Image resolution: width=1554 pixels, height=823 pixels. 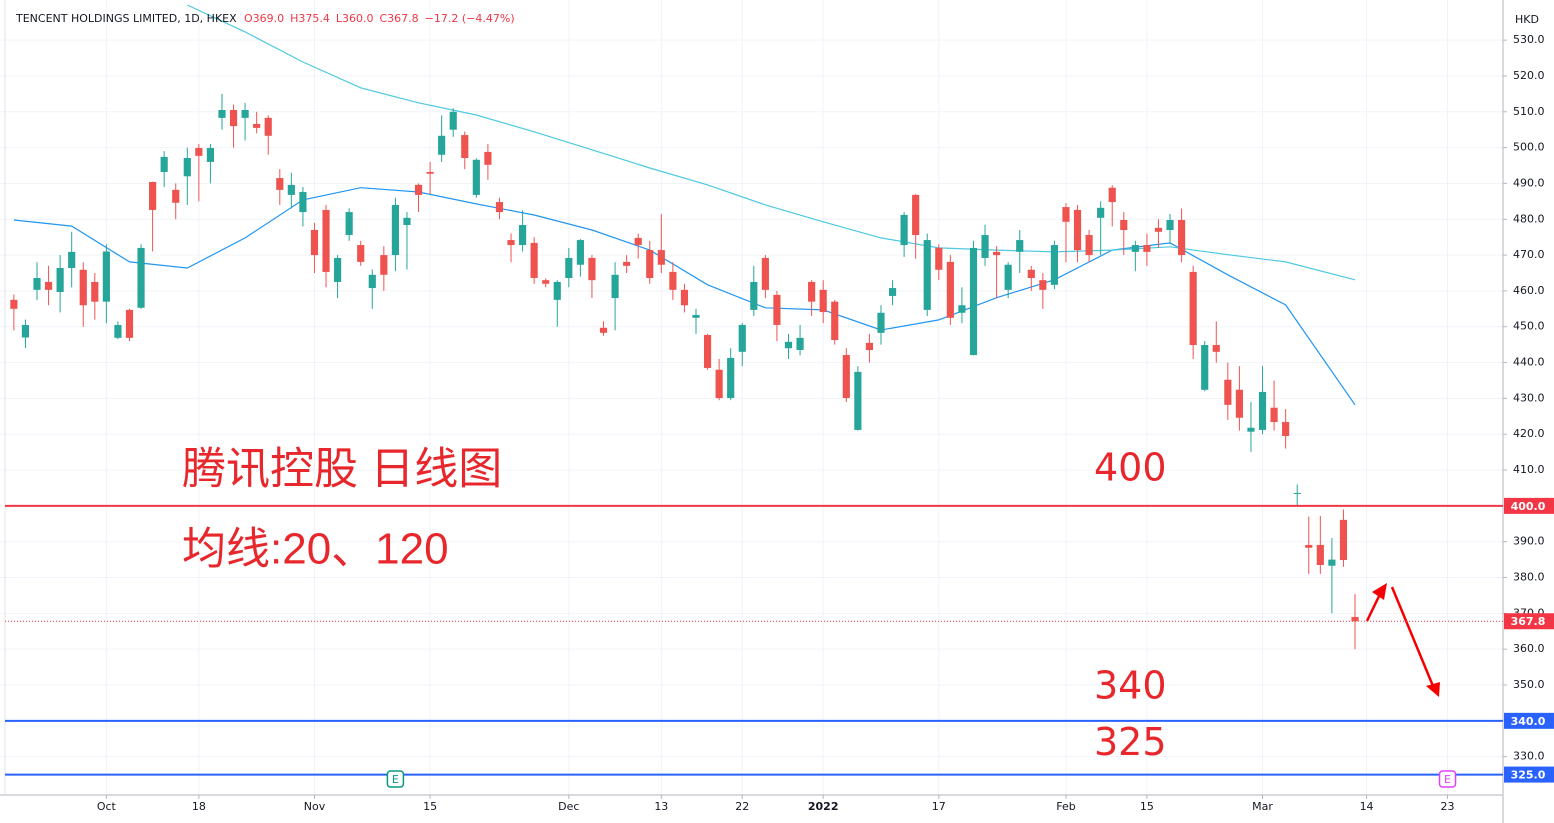 What do you see at coordinates (1529, 577) in the screenshot?
I see `y-tick-label: 380.0` at bounding box center [1529, 577].